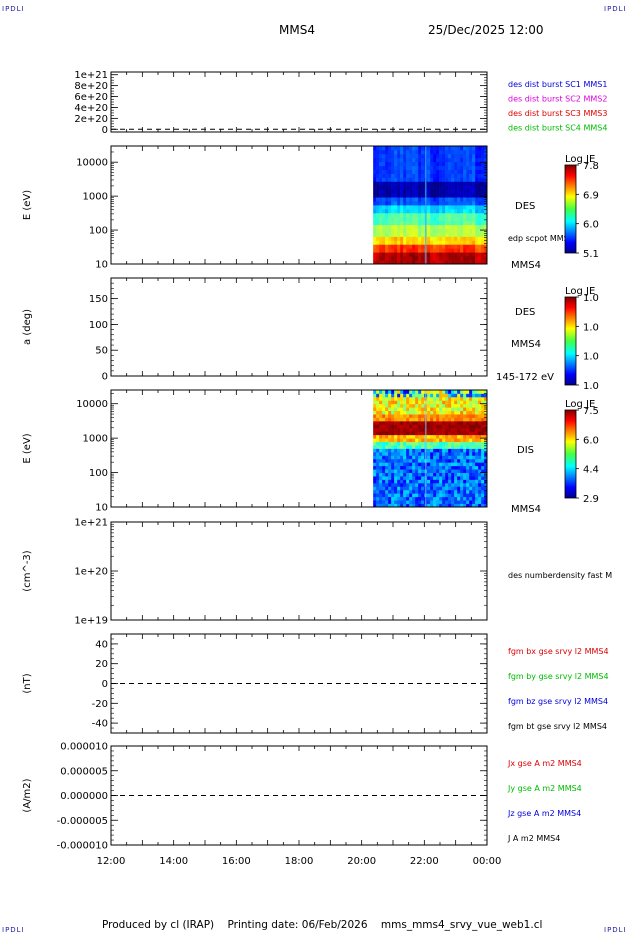 This screenshot has height=934, width=630. I want to click on colorbar-label: 4.4, so click(591, 470).